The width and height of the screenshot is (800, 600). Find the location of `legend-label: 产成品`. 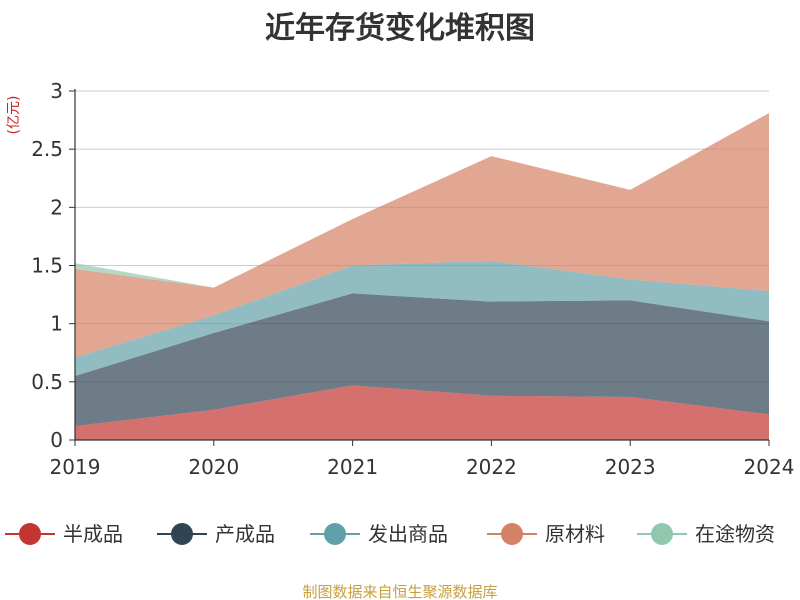

legend-label: 产成品 is located at coordinates (245, 534).